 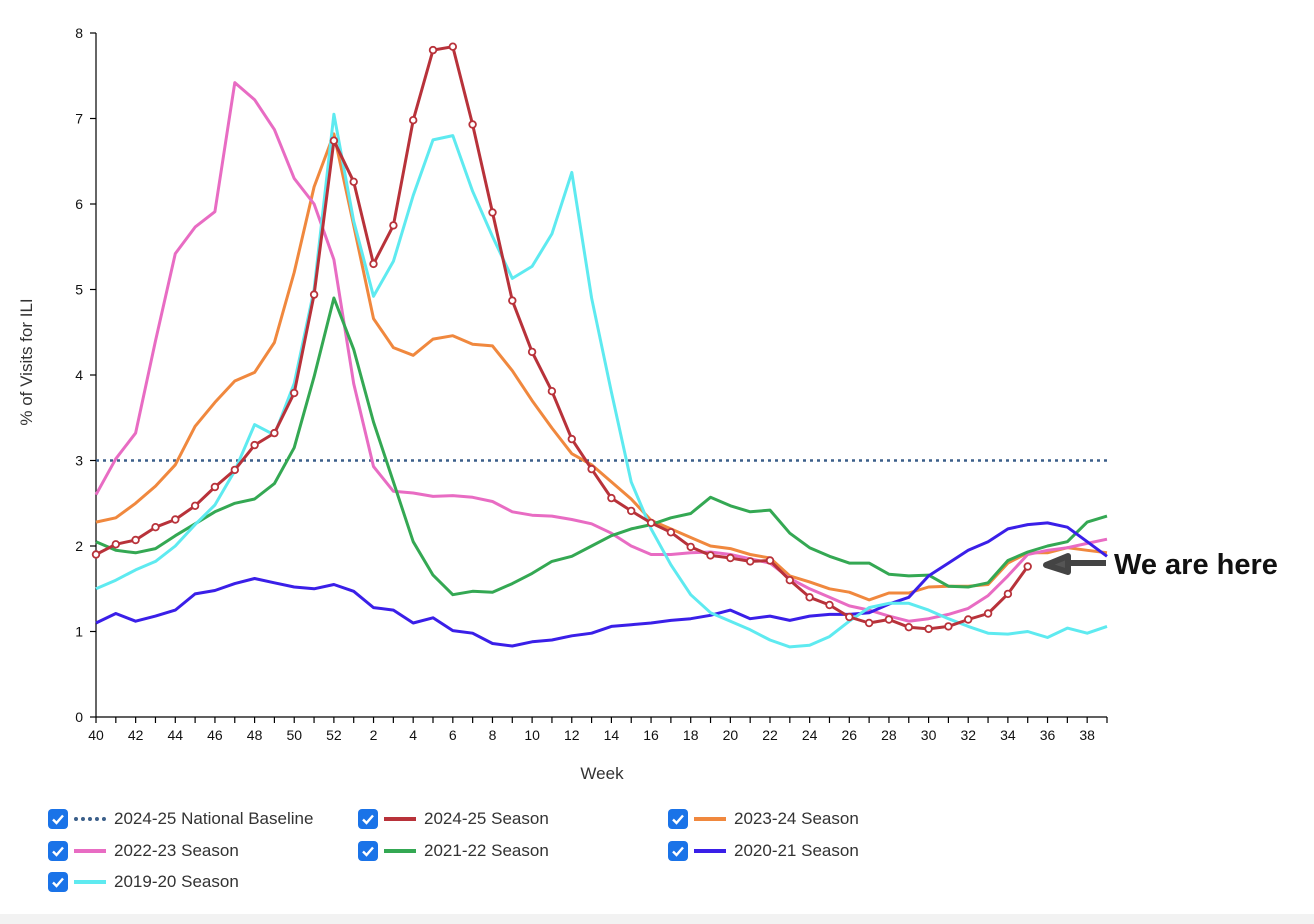 I want to click on legend-label: 2020-21 Season, so click(x=796, y=850).